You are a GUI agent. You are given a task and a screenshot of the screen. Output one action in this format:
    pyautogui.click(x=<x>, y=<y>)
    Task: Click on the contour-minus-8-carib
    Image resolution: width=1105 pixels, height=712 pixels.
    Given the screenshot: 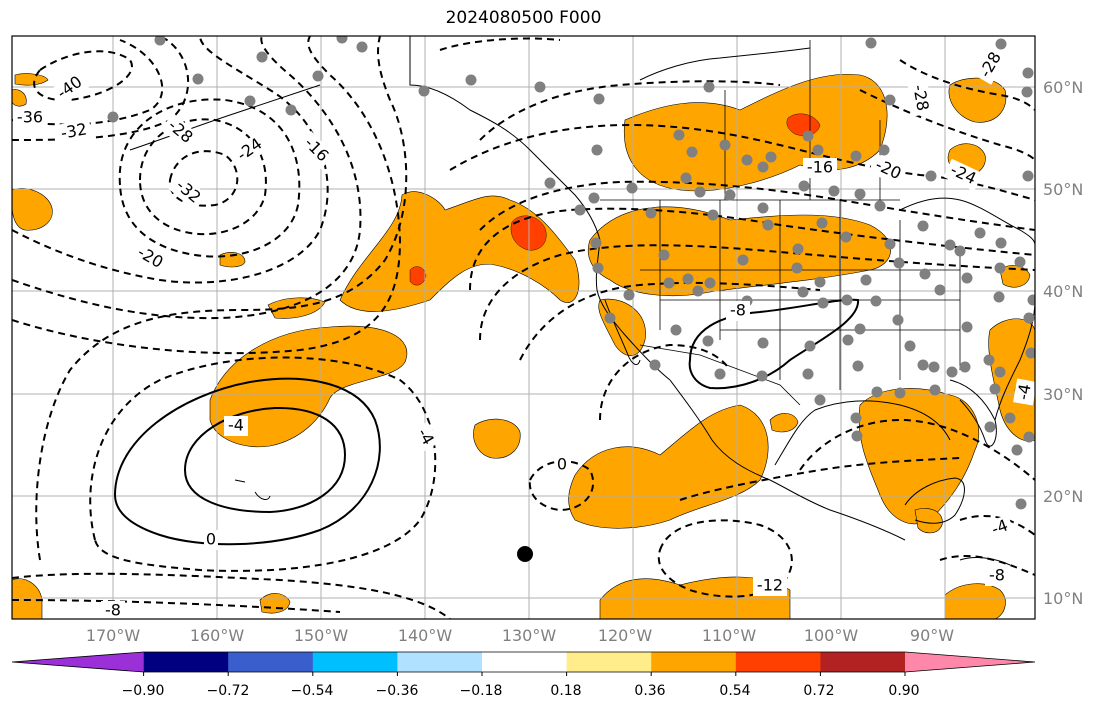 What is the action you would take?
    pyautogui.click(x=987, y=565)
    